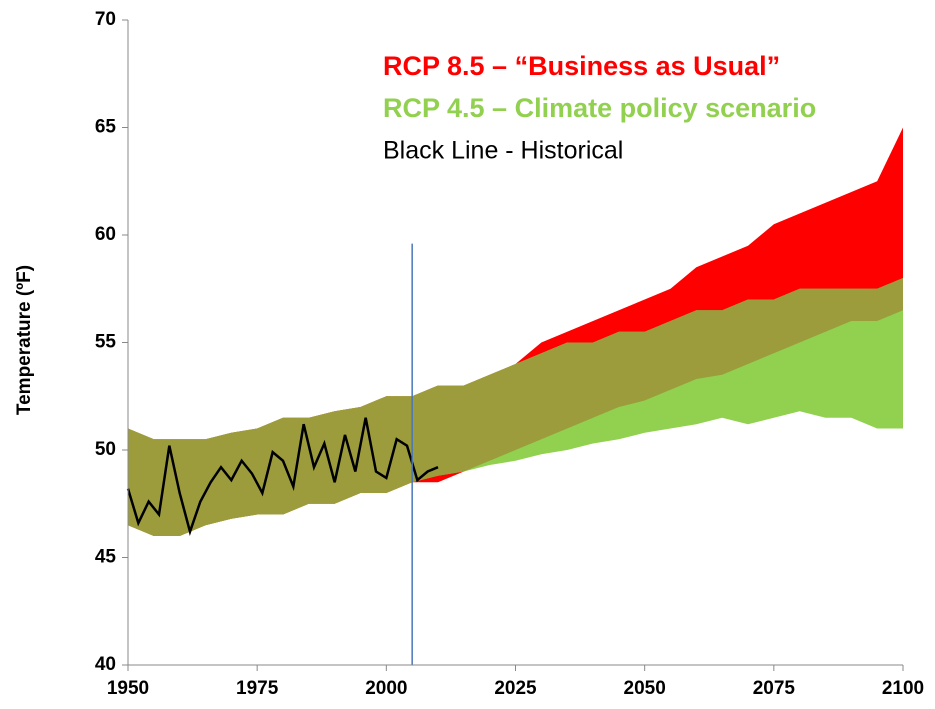  I want to click on y-tick-label: 45, so click(106, 557).